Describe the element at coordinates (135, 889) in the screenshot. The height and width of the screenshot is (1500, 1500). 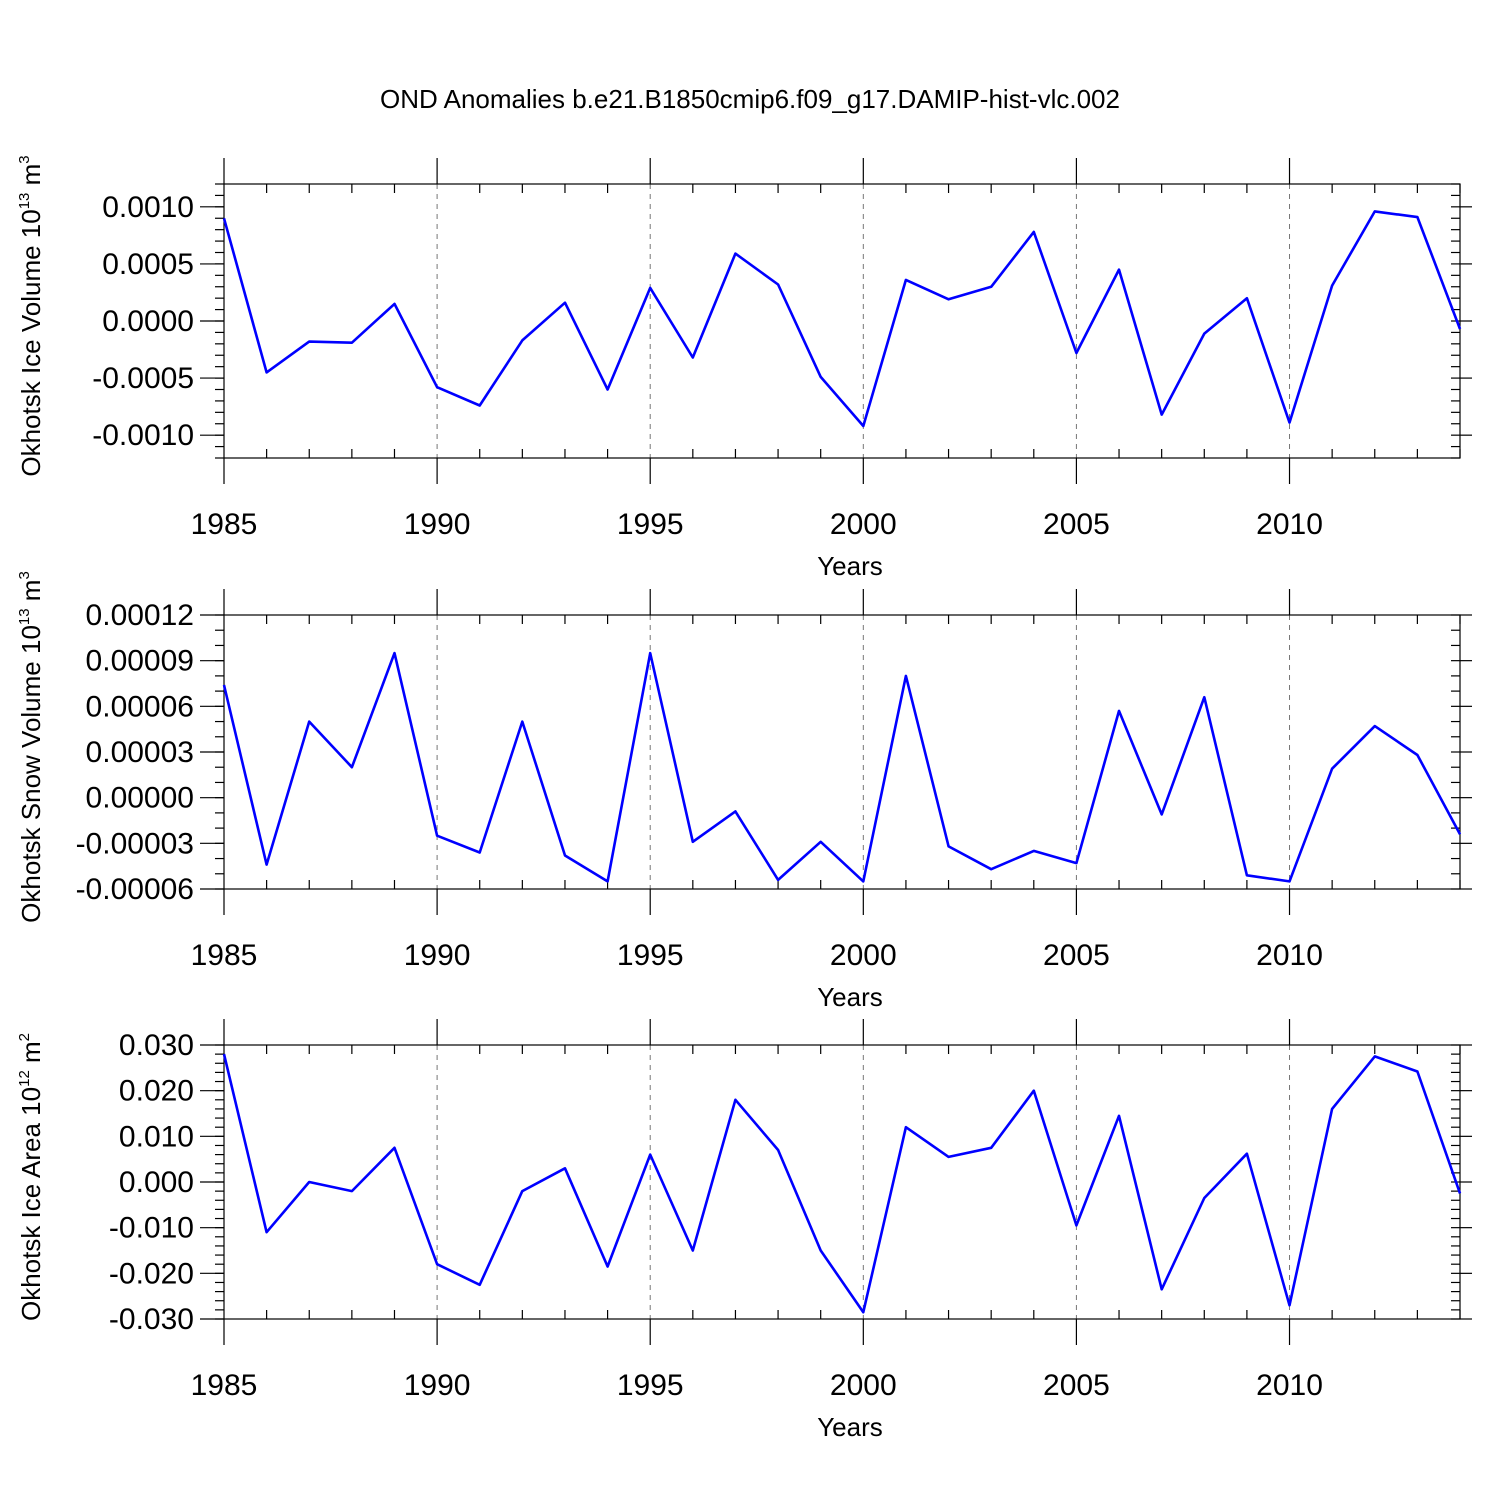
I see `y-tick-label: -0.00006` at that location.